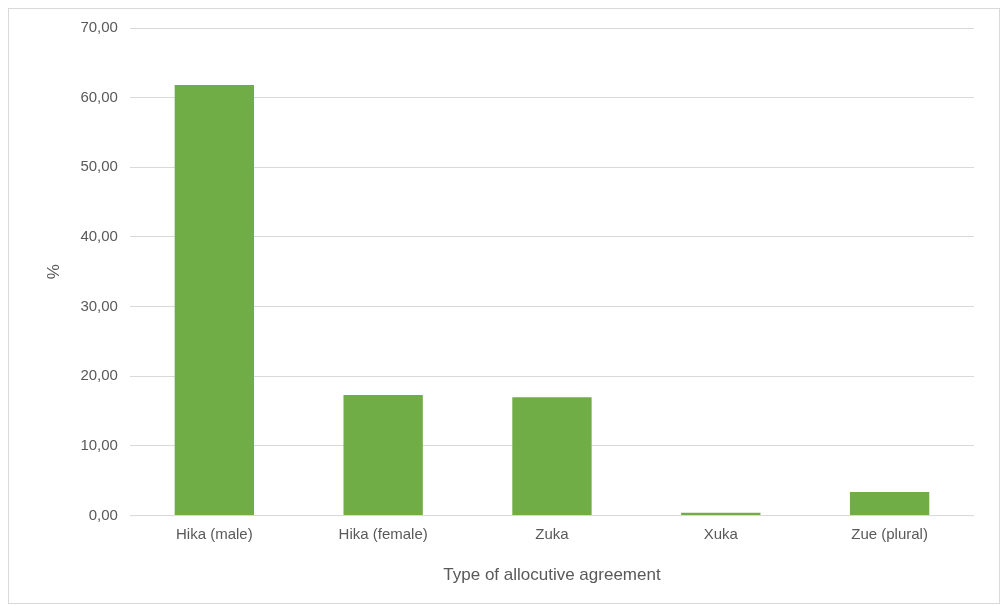  Describe the element at coordinates (53, 272) in the screenshot. I see `y-axis-title: %` at that location.